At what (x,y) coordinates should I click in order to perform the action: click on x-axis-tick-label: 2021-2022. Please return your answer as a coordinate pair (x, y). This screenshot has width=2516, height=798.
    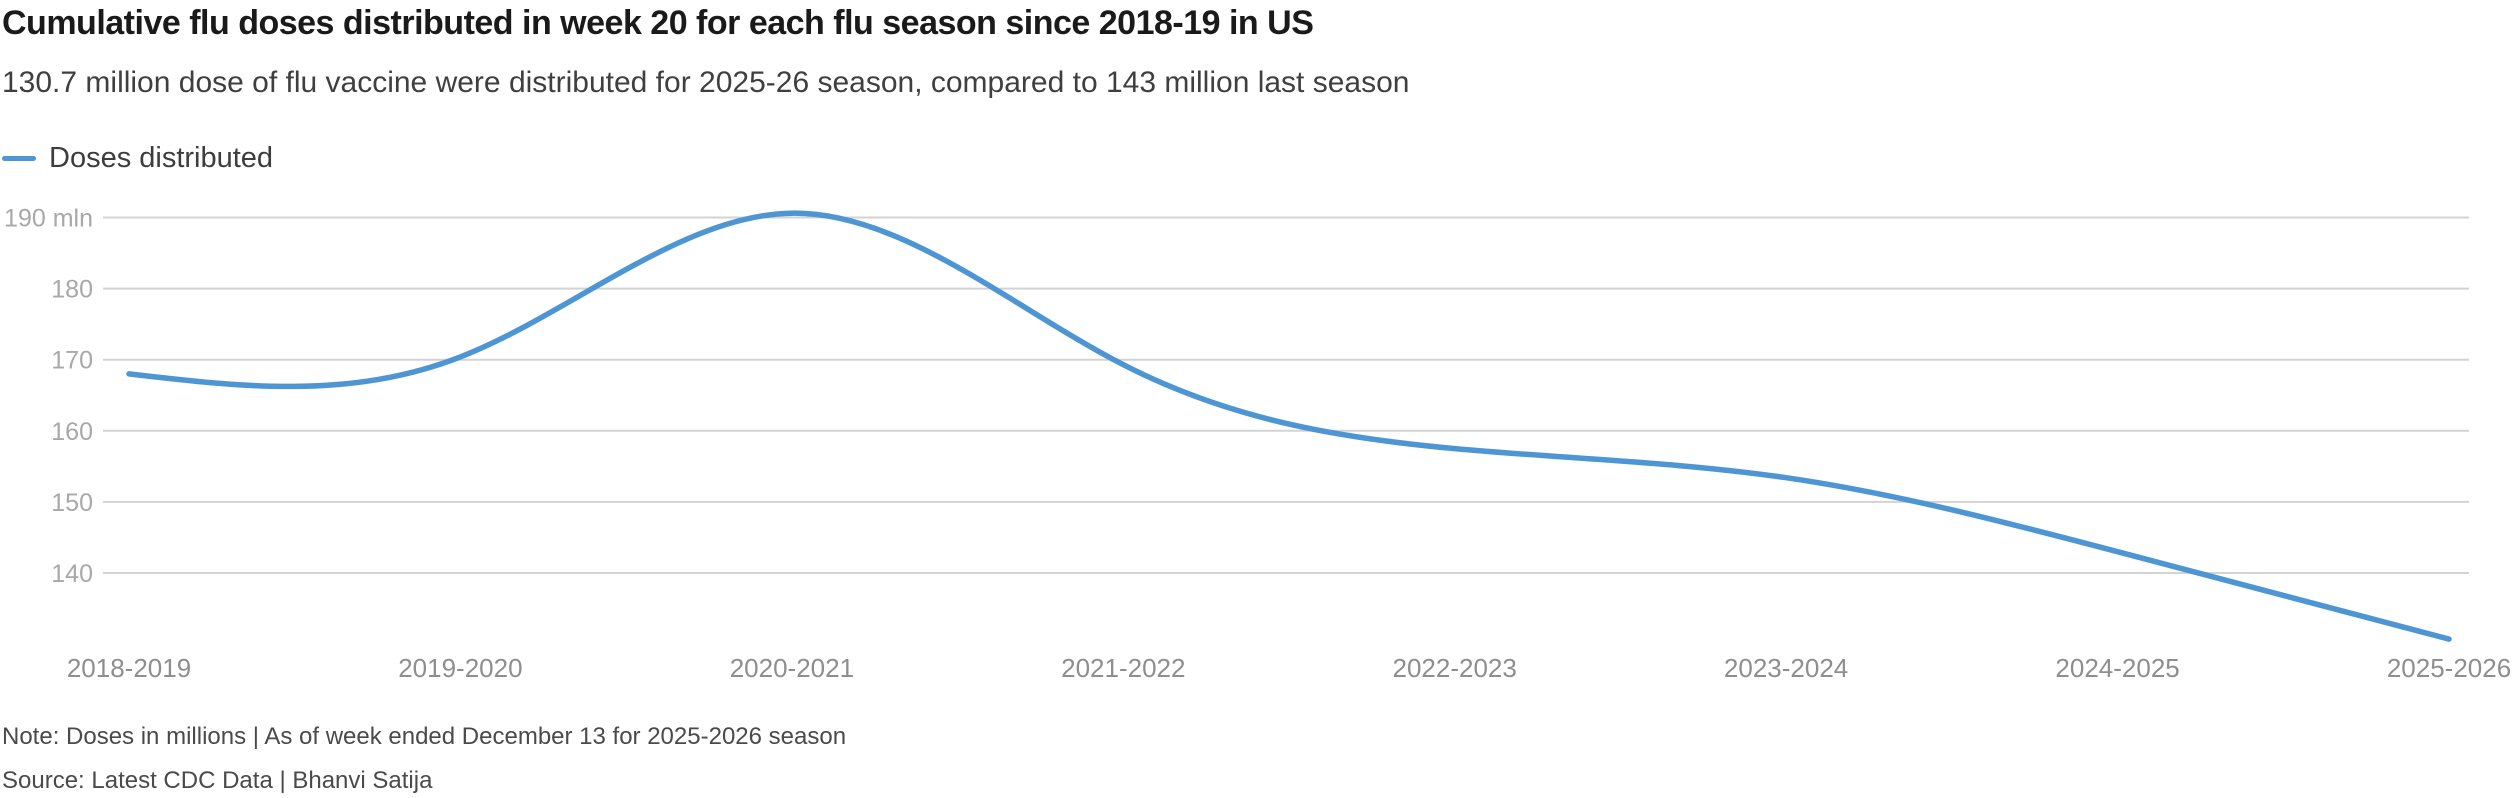
    Looking at the image, I should click on (1123, 668).